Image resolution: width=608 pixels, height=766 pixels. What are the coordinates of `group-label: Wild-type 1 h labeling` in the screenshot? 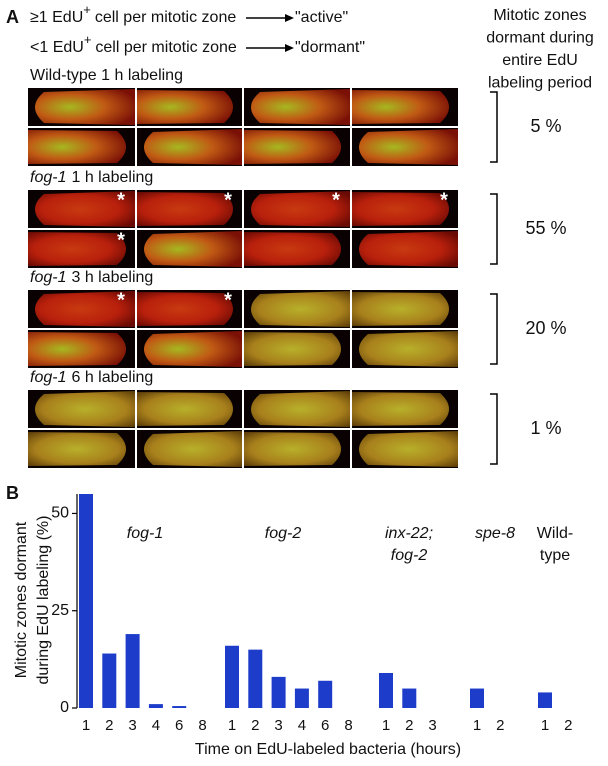 It's located at (106, 75).